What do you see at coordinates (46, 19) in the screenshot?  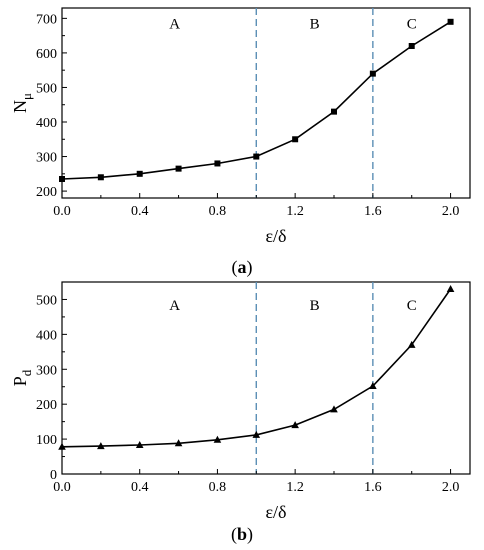 I see `y-tick-label: 700` at bounding box center [46, 19].